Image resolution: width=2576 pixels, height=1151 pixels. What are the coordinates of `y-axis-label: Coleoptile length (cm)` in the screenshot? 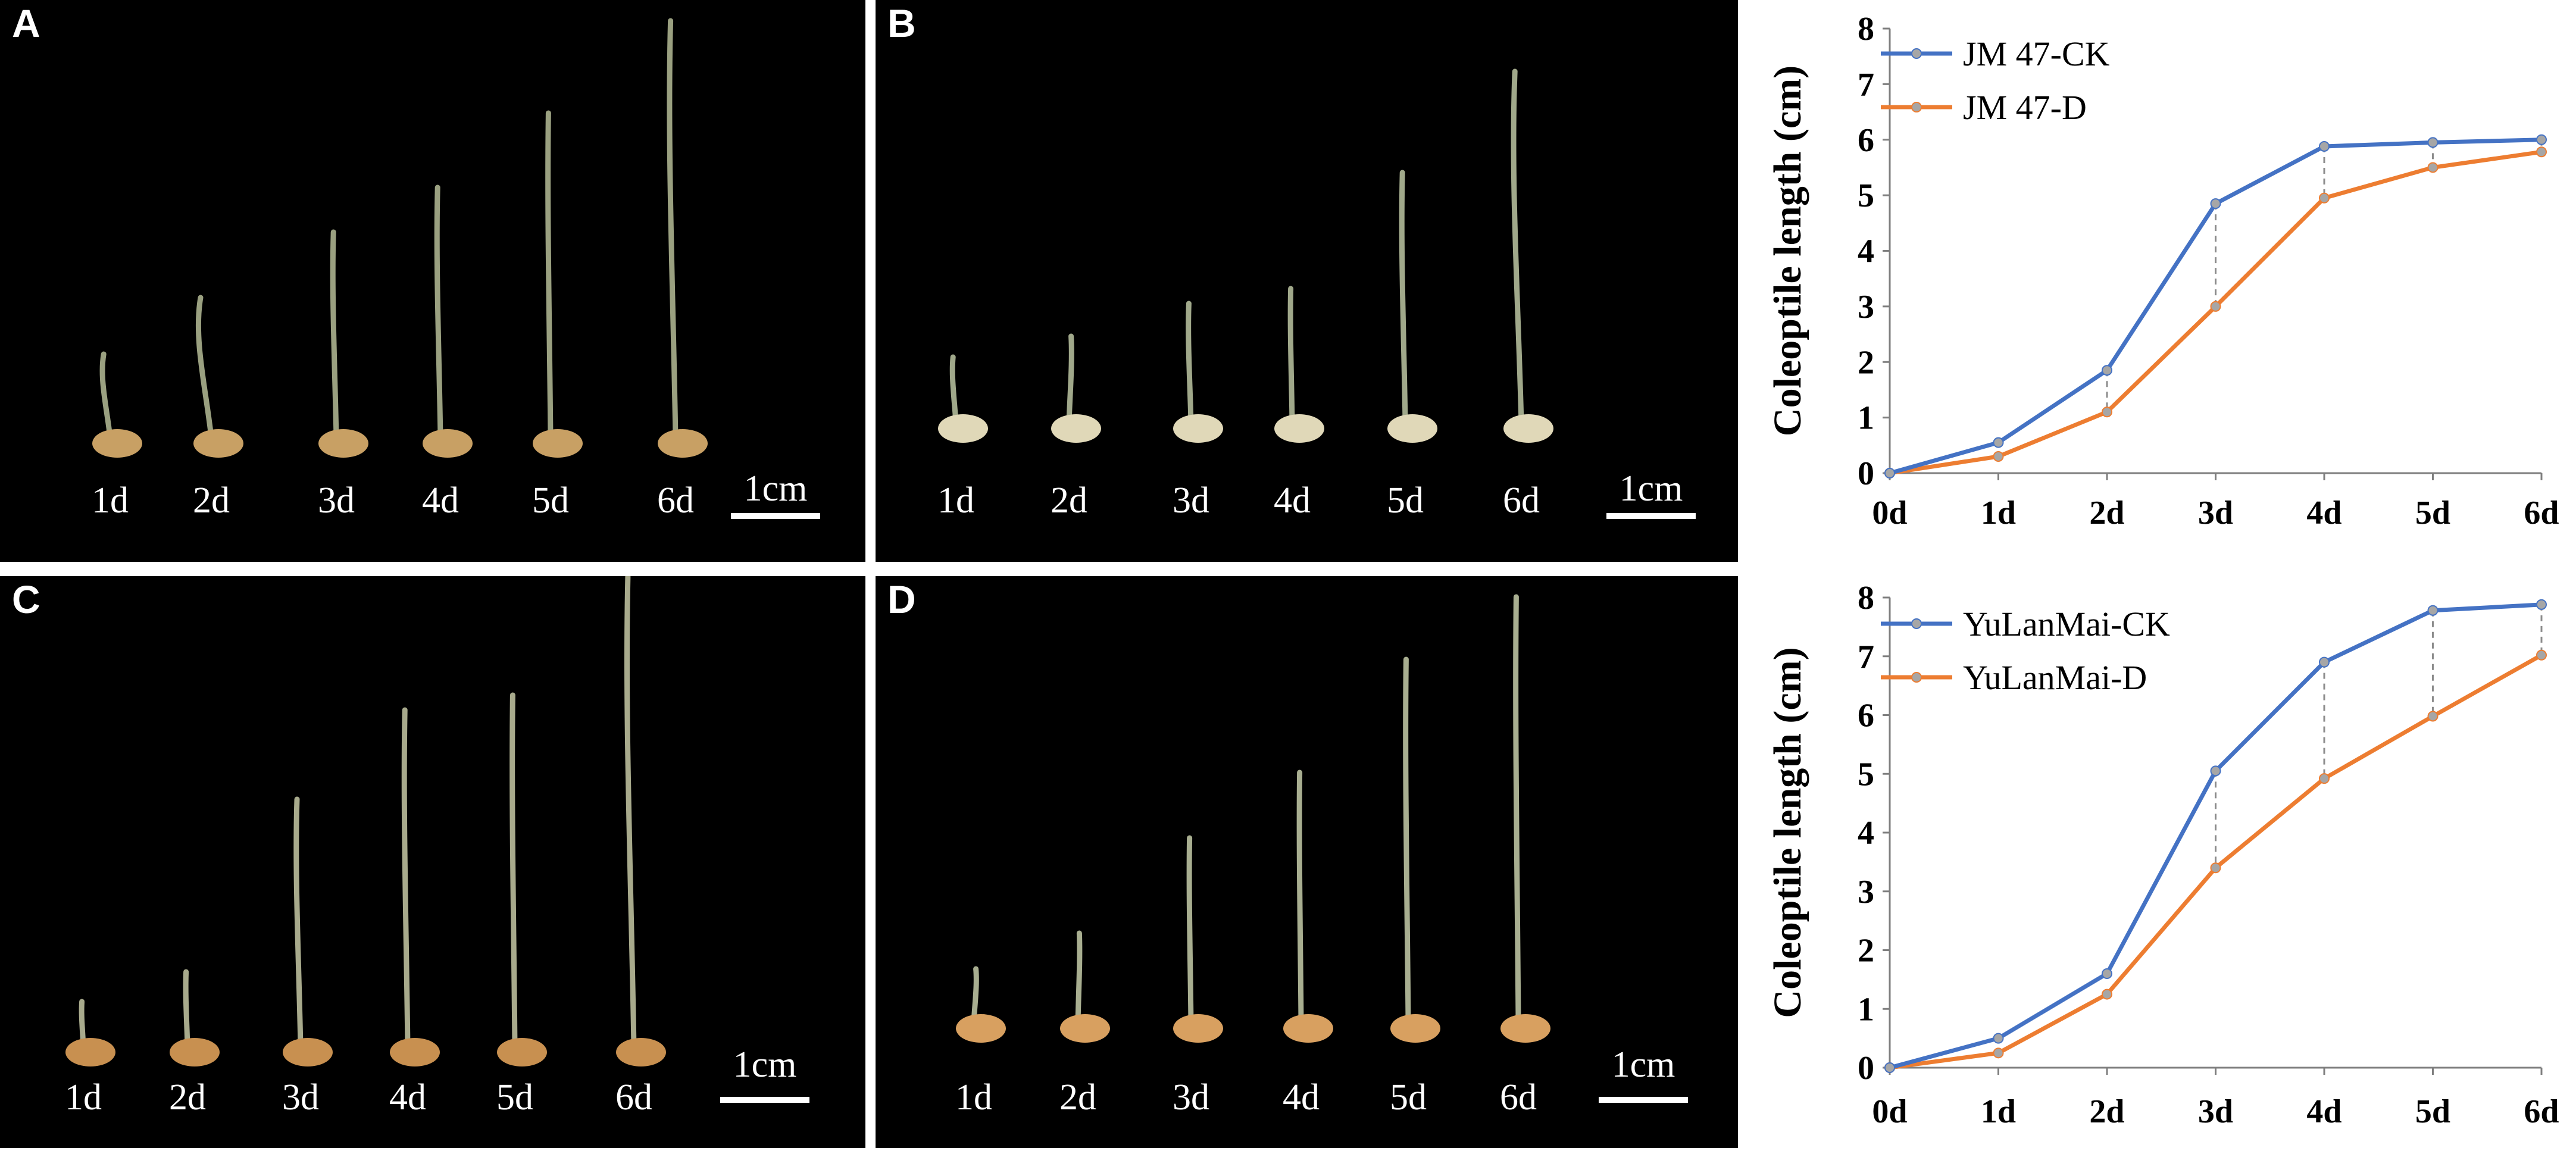 It's located at (1787, 832).